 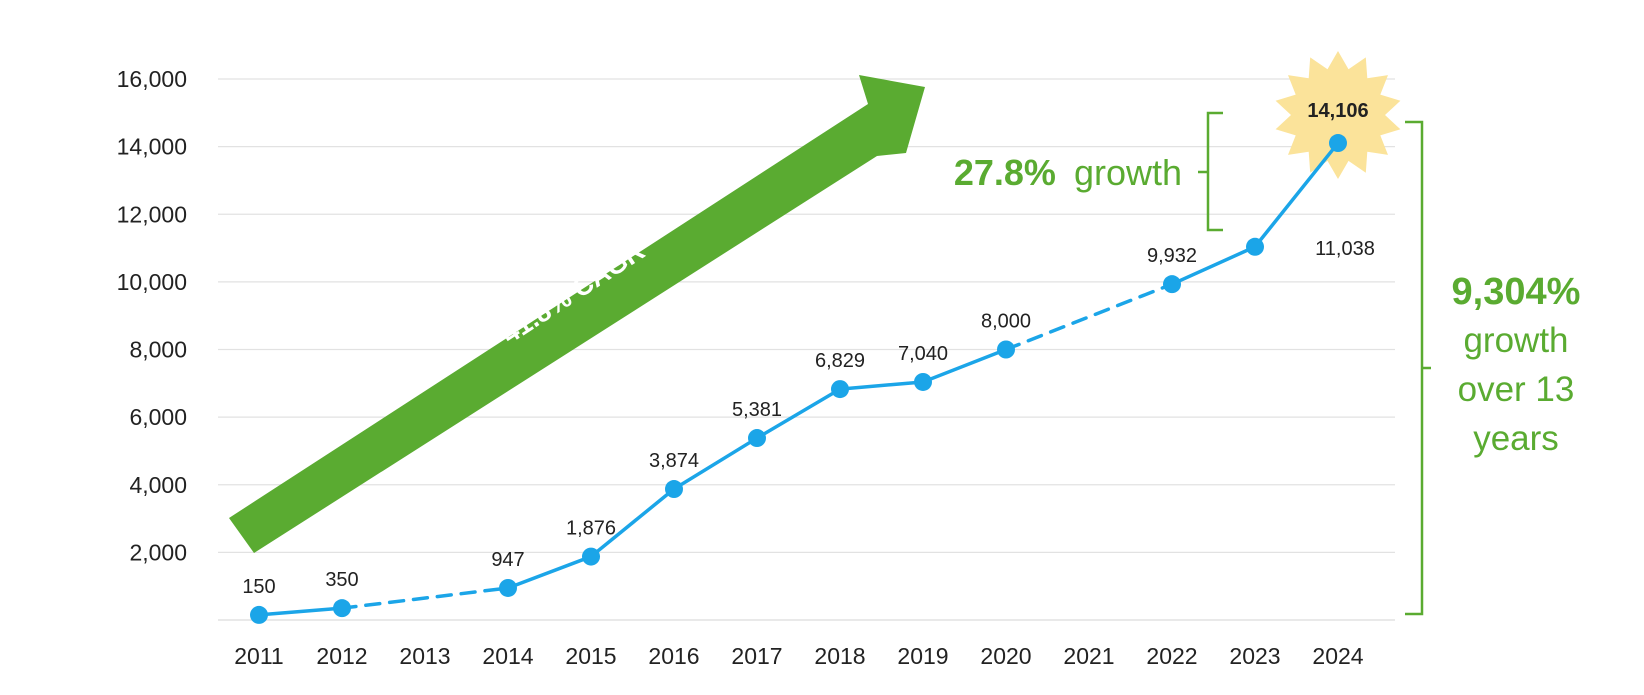 I want to click on x-tick-label: 2023, so click(x=1254, y=656).